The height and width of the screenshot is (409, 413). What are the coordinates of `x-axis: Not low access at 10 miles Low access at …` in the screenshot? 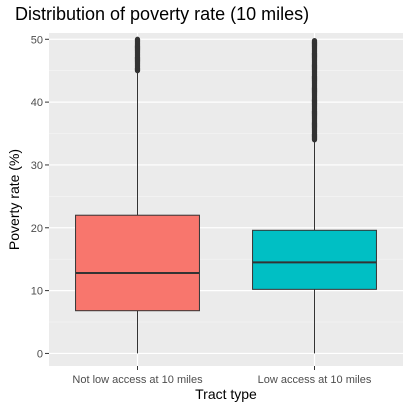 It's located at (222, 376).